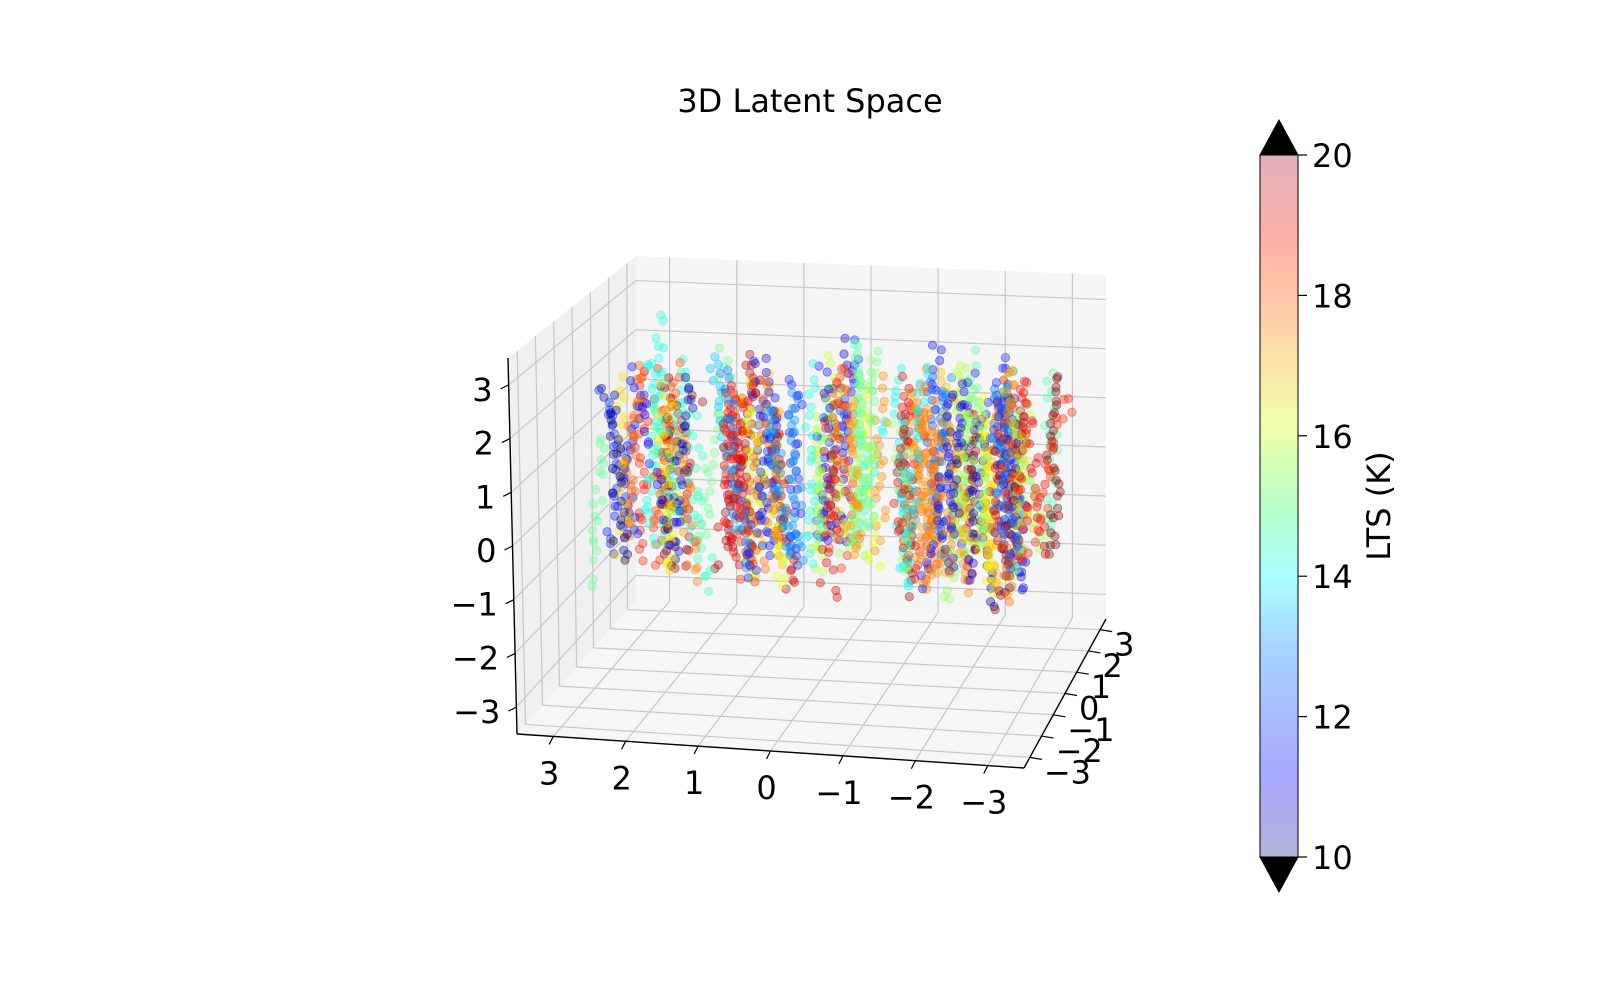 Image resolution: width=1600 pixels, height=1000 pixels. What do you see at coordinates (557, 504) in the screenshot?
I see `gridline` at bounding box center [557, 504].